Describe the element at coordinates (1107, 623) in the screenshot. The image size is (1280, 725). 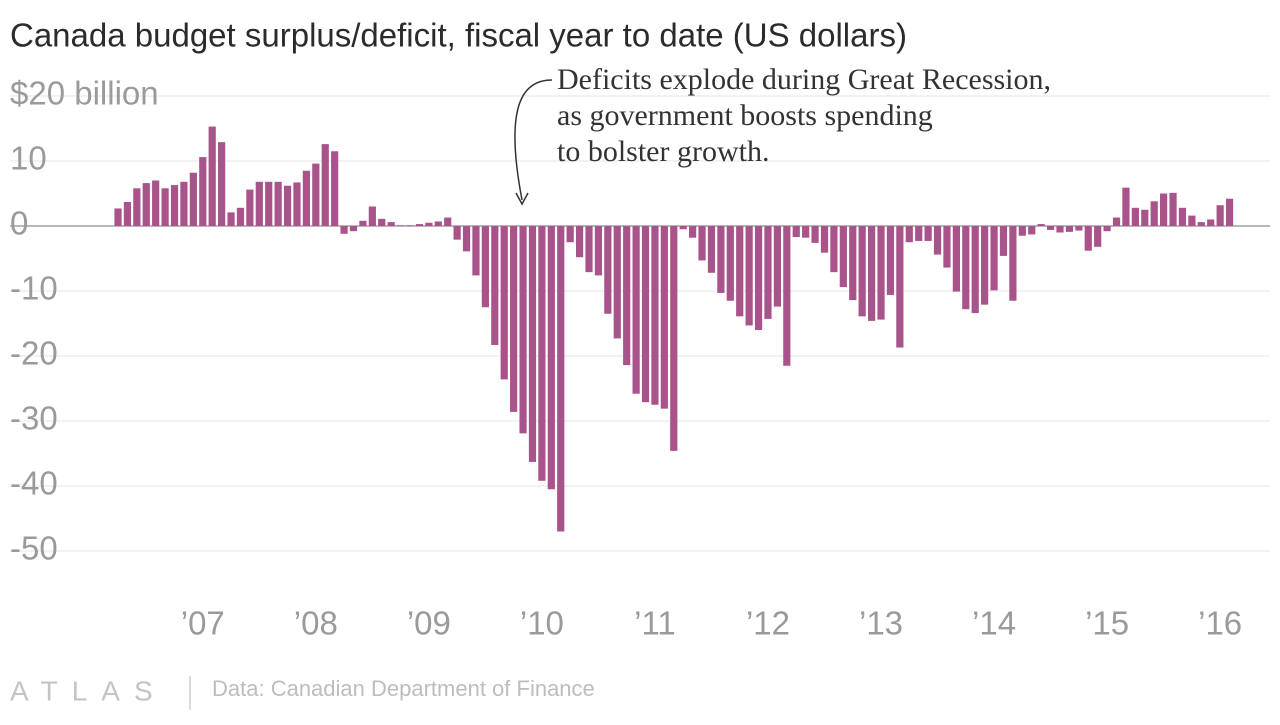
I see `x-tick-label: ’15` at that location.